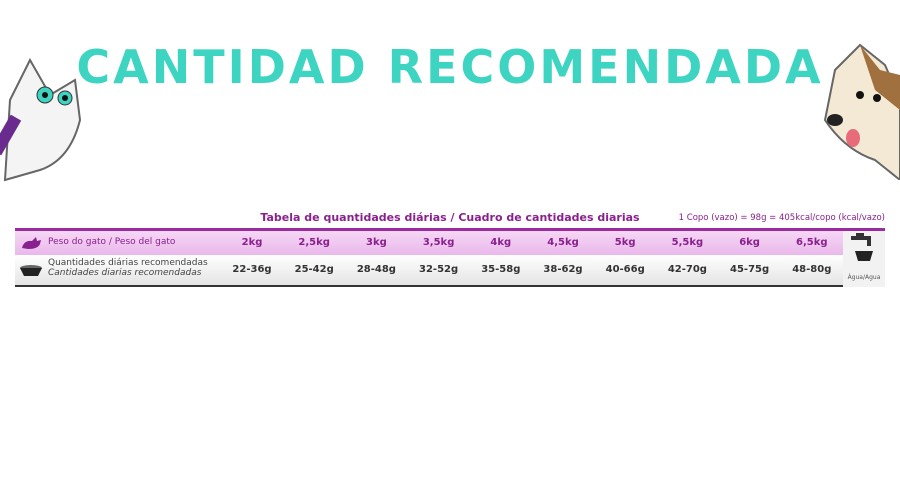  I want to click on bowl-icon, so click(31, 270).